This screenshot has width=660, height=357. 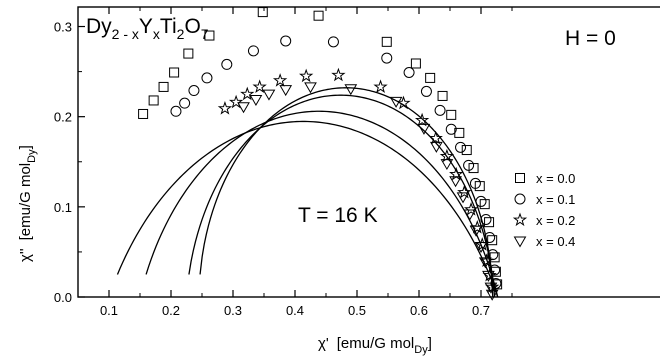 What do you see at coordinates (520, 199) in the screenshot?
I see `legend-marker-circle` at bounding box center [520, 199].